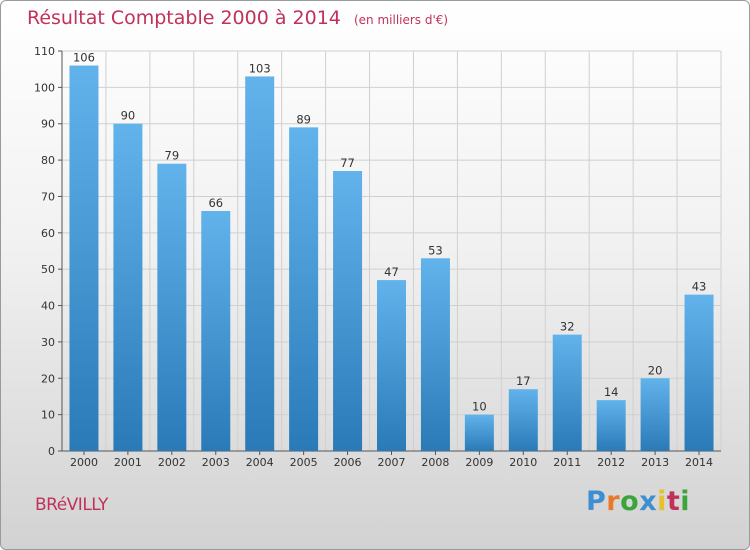 The height and width of the screenshot is (550, 750). What do you see at coordinates (51, 451) in the screenshot?
I see `y-tick-label: 0` at bounding box center [51, 451].